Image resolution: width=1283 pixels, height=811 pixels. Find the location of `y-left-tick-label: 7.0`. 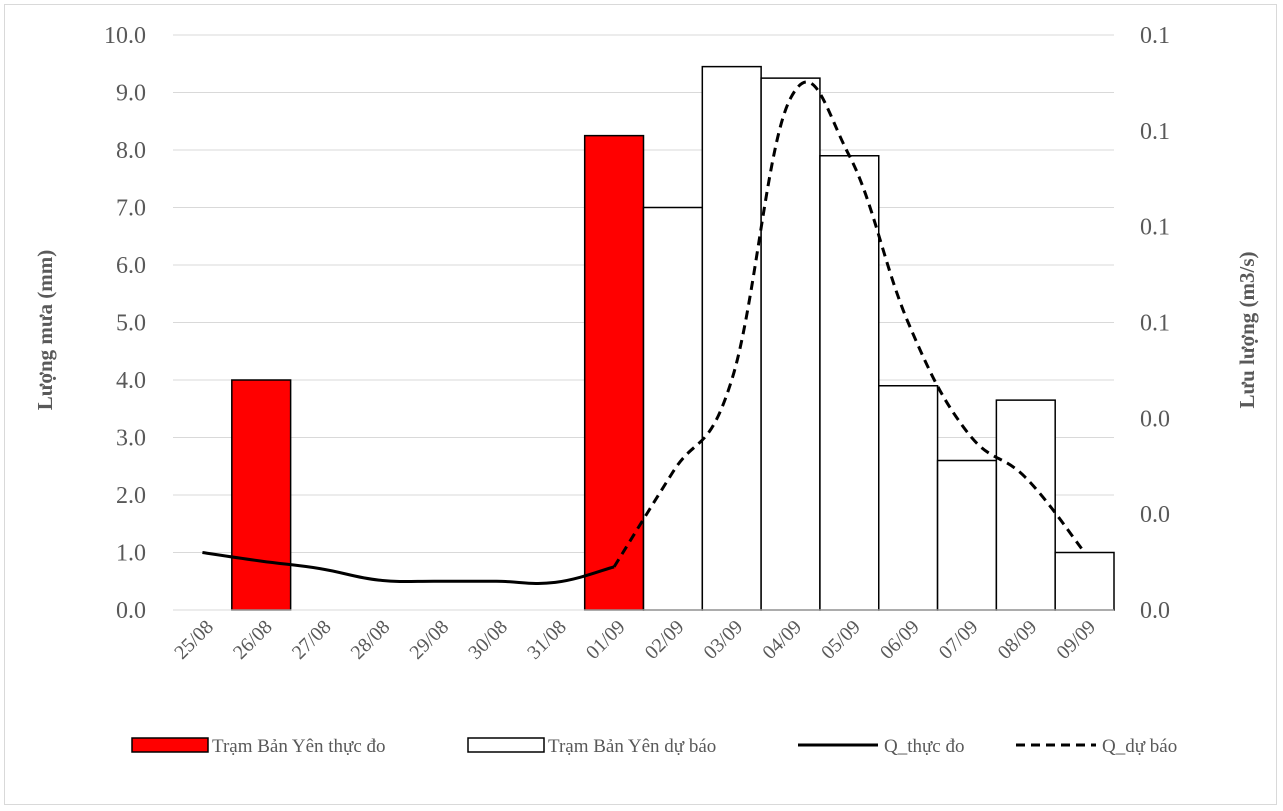

y-left-tick-label: 7.0 is located at coordinates (131, 209).